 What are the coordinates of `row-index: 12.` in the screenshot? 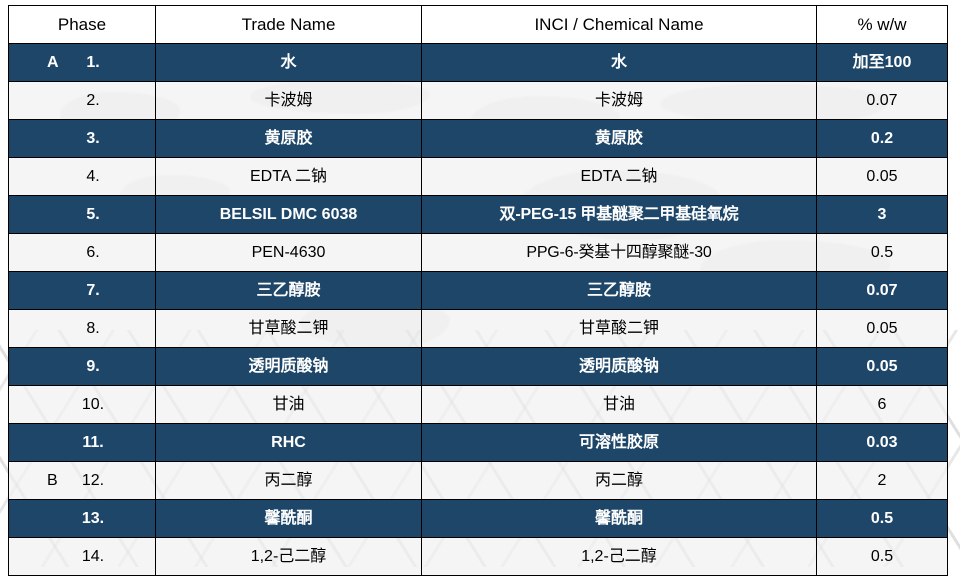 It's located at (93, 480).